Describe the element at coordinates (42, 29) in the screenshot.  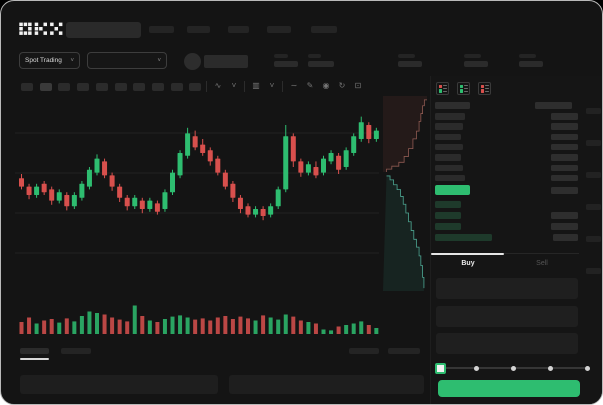
I see `okx-logo` at that location.